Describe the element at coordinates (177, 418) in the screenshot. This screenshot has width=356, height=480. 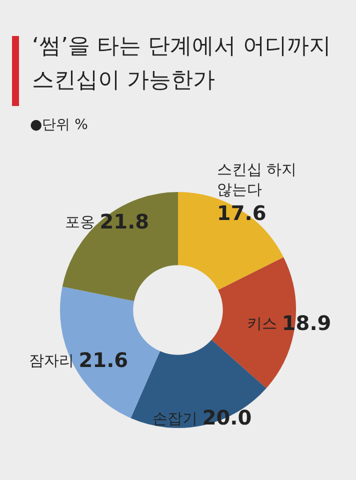
I see `slice-label: 손잡기` at that location.